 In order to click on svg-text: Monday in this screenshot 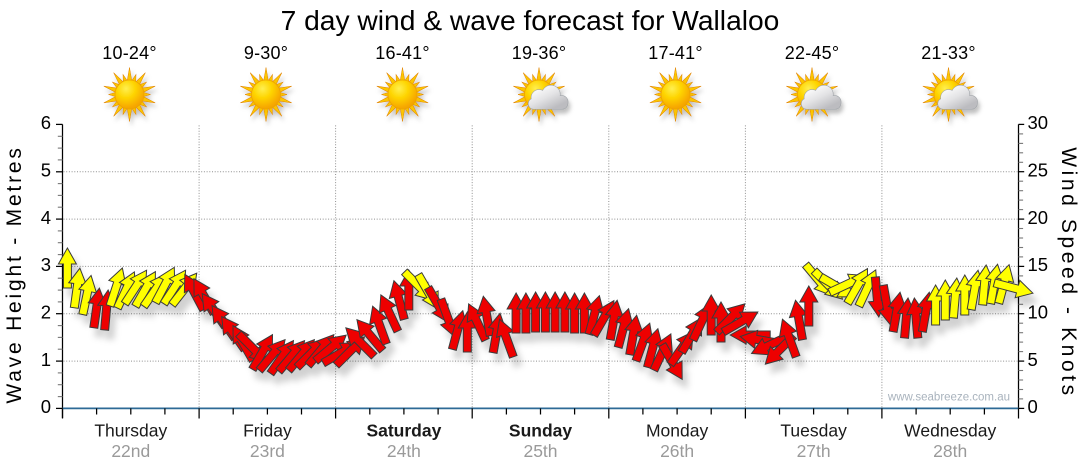, I will do `click(677, 431)`.